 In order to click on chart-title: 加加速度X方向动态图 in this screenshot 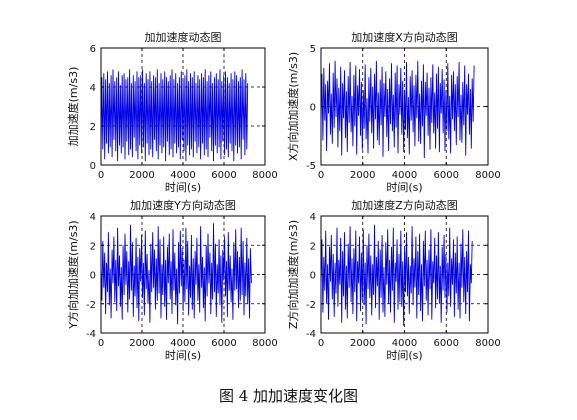, I will do `click(404, 37)`.